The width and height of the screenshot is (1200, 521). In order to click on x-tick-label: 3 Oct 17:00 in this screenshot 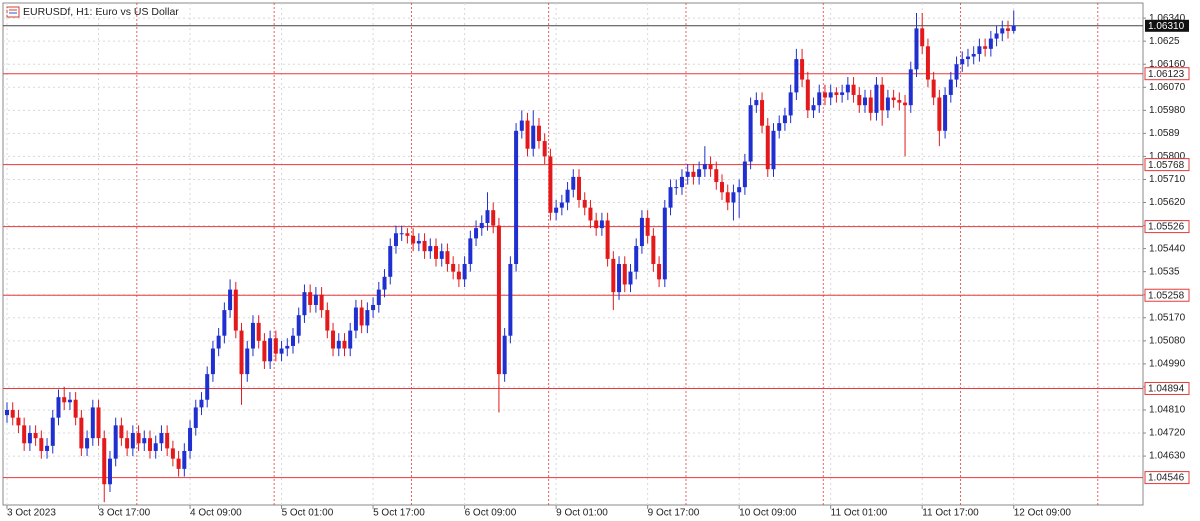, I will do `click(125, 513)`.